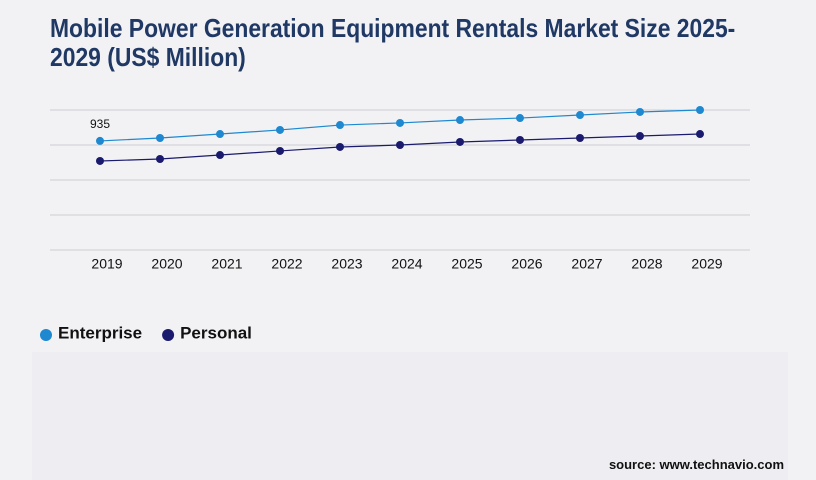  What do you see at coordinates (106, 264) in the screenshot?
I see `x-tick-label: 2019` at bounding box center [106, 264].